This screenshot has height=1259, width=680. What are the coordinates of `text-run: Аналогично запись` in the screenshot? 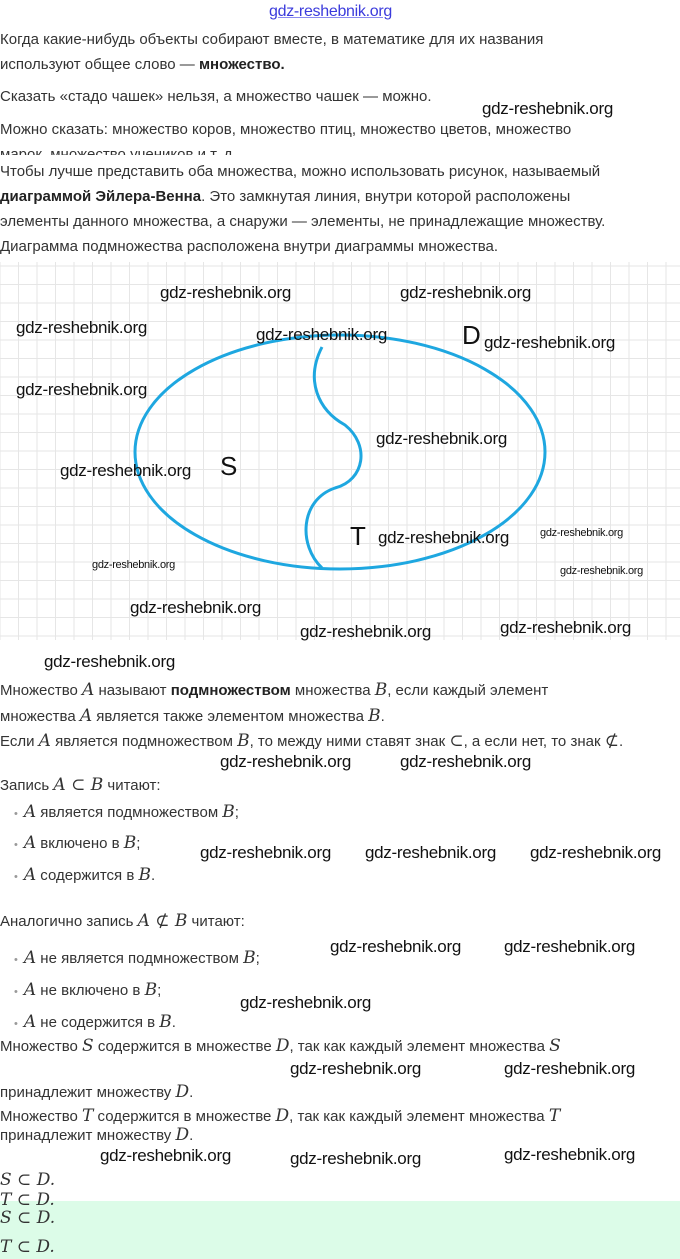 It's located at (69, 921).